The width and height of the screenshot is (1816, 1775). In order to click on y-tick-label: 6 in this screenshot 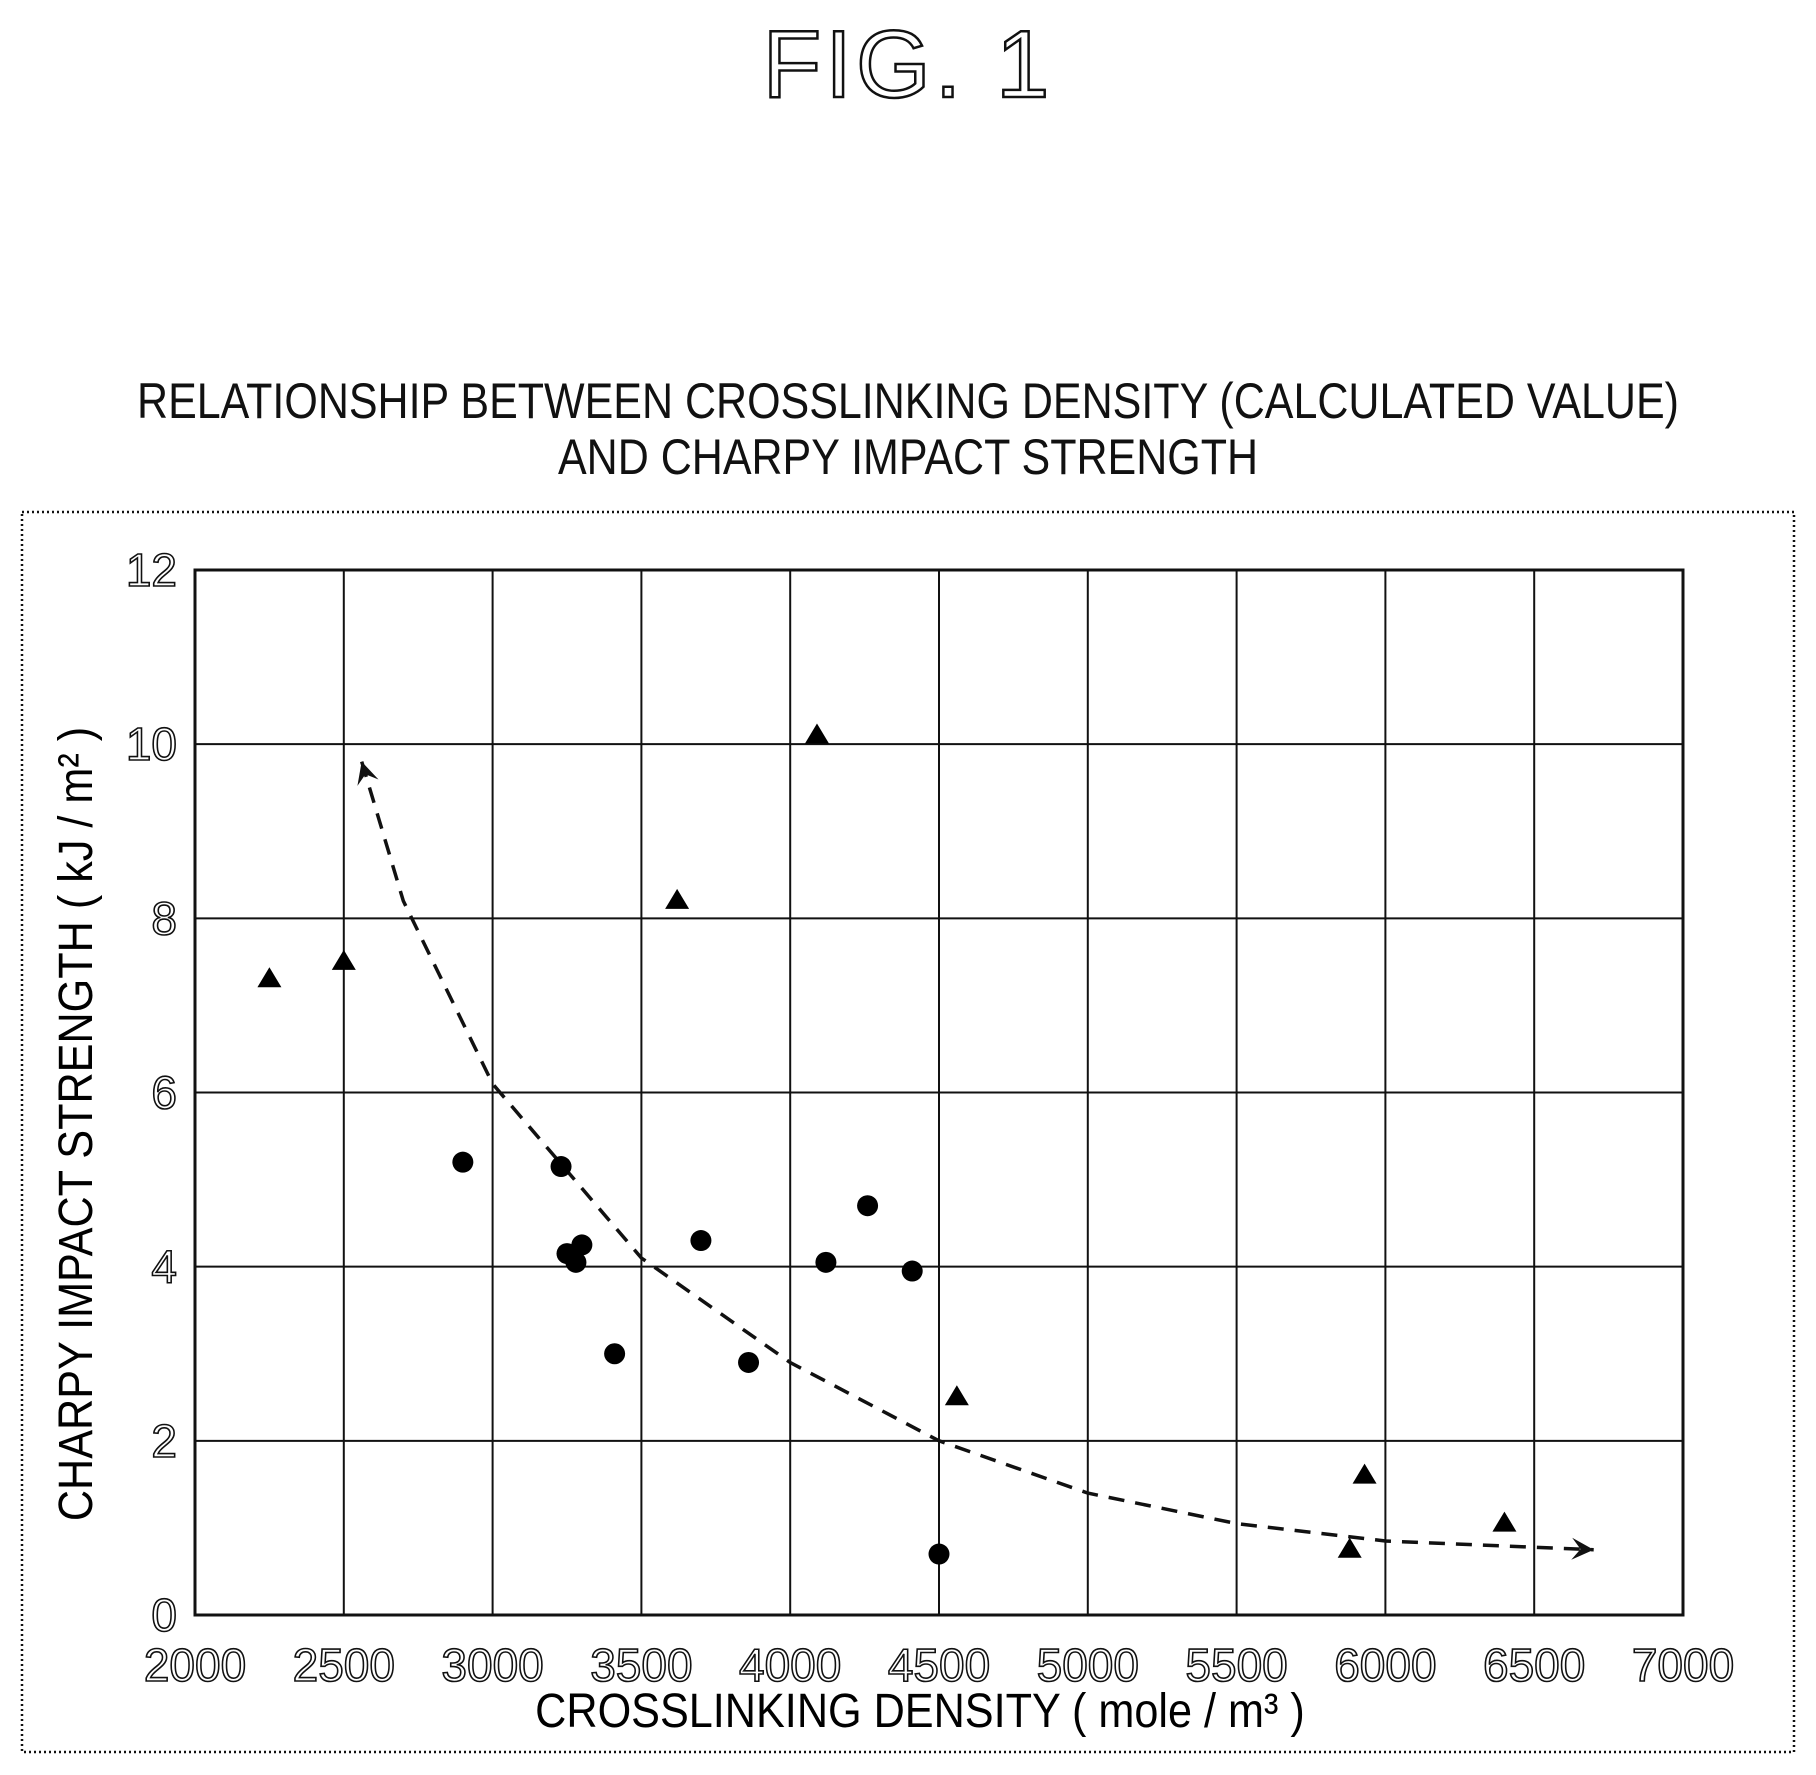, I will do `click(164, 1093)`.